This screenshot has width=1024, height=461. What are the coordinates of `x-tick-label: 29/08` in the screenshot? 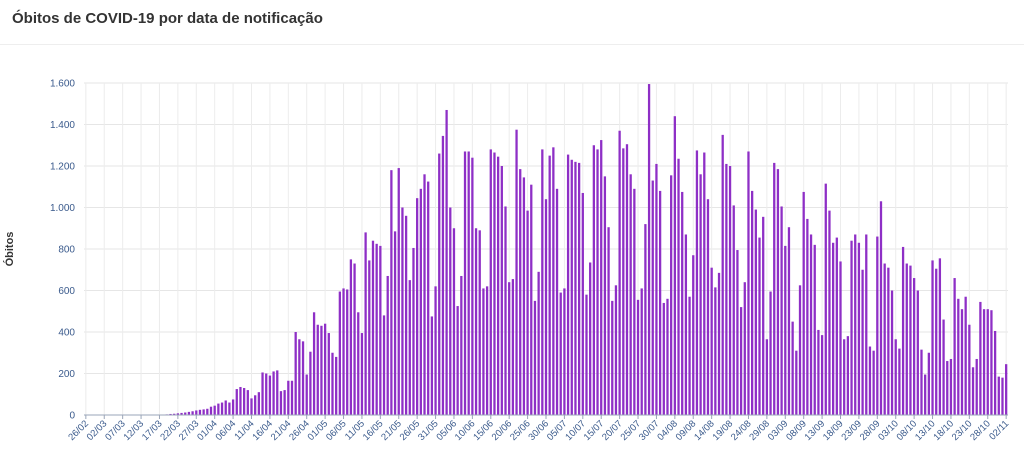 It's located at (759, 430).